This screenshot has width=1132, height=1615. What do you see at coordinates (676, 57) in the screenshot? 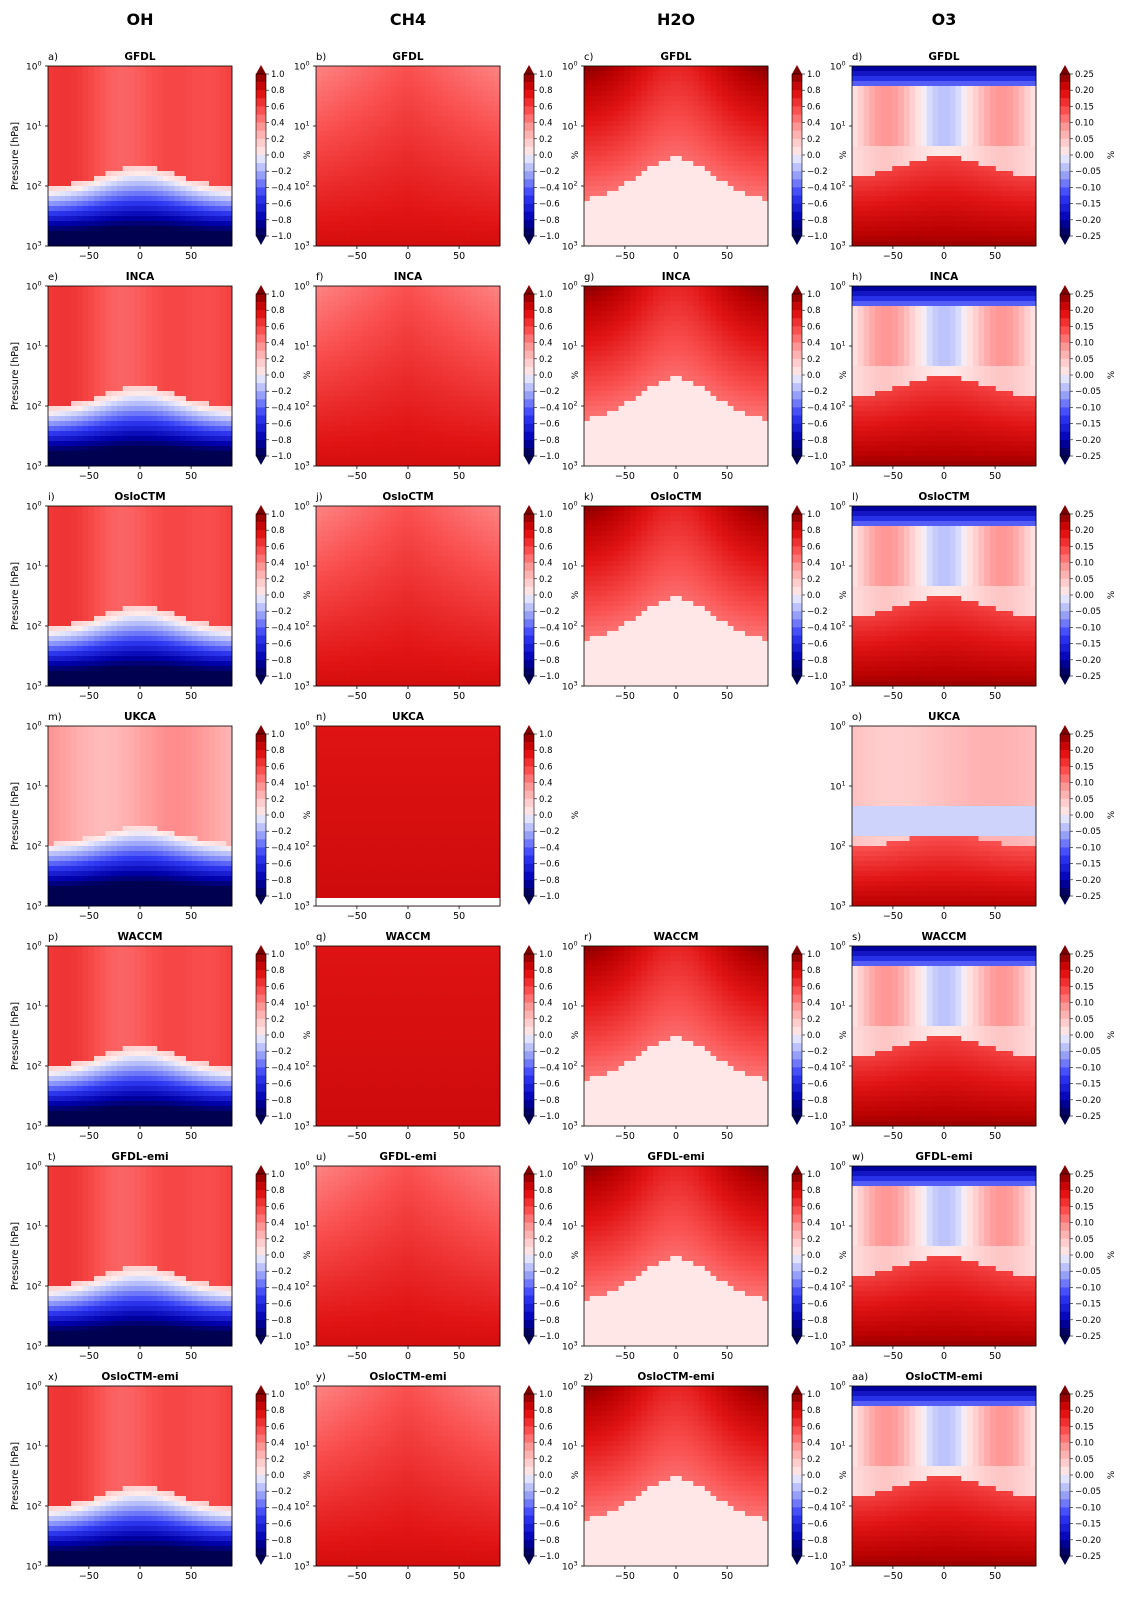
I see `panel-title: GFDL` at bounding box center [676, 57].